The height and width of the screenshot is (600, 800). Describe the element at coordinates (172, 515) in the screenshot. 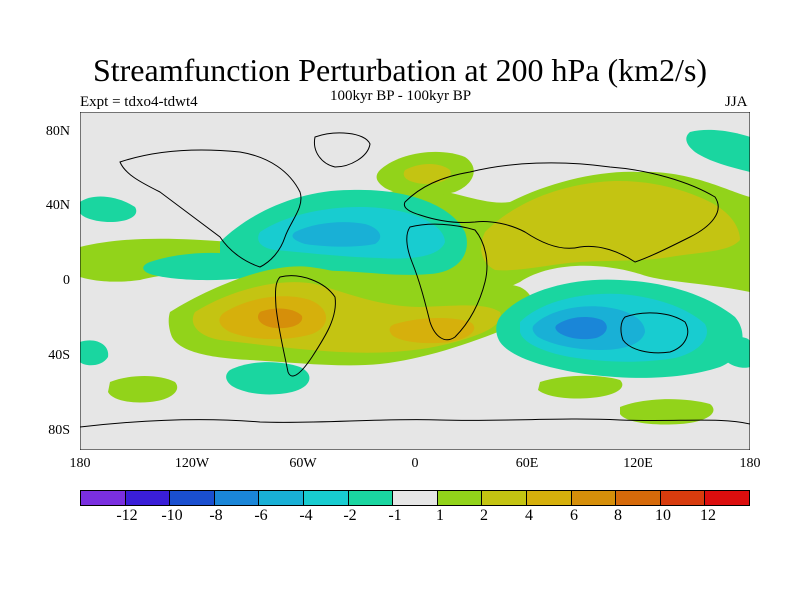

I see `colorbar-label: -10` at that location.